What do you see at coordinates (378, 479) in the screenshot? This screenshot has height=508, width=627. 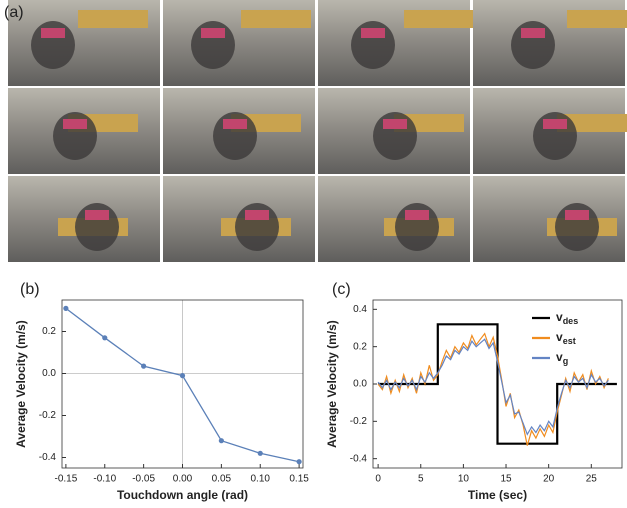 I see `x-tick-label: 0` at bounding box center [378, 479].